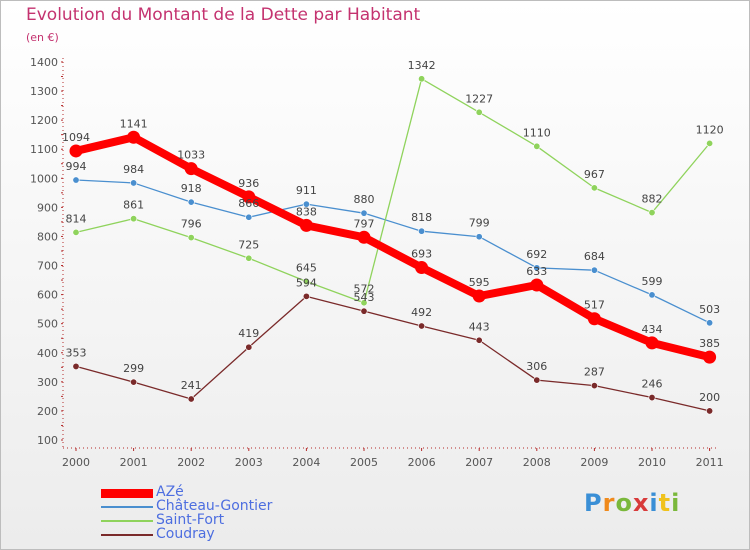  What do you see at coordinates (44, 120) in the screenshot?
I see `y-tick-label: 1200` at bounding box center [44, 120].